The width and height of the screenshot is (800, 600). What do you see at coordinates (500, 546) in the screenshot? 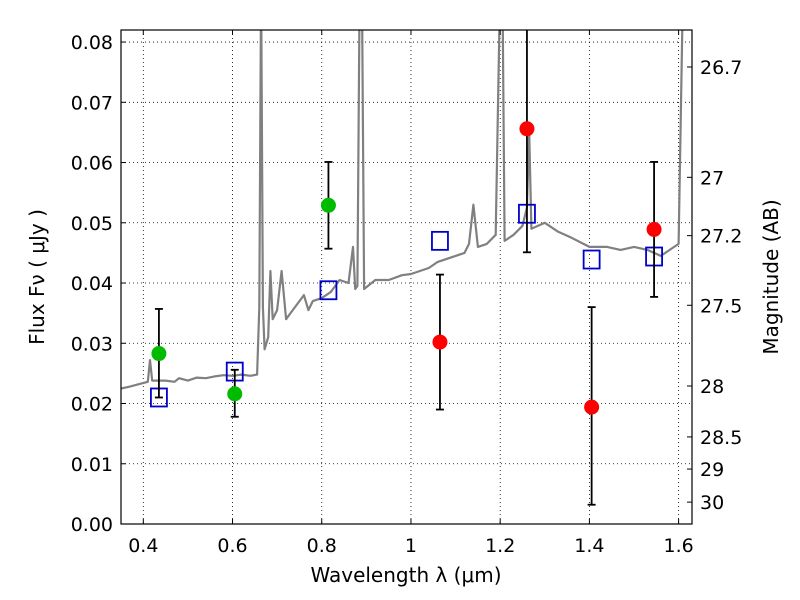
I see `x-tick-label: 1.2` at bounding box center [500, 546].